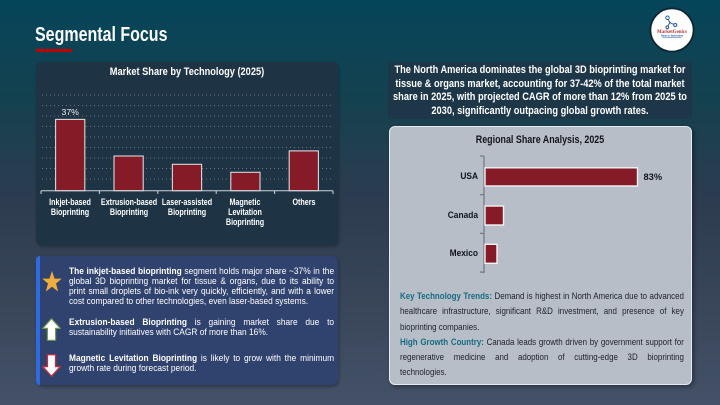  What do you see at coordinates (71, 112) in the screenshot?
I see `svg-text: 37%` at bounding box center [71, 112].